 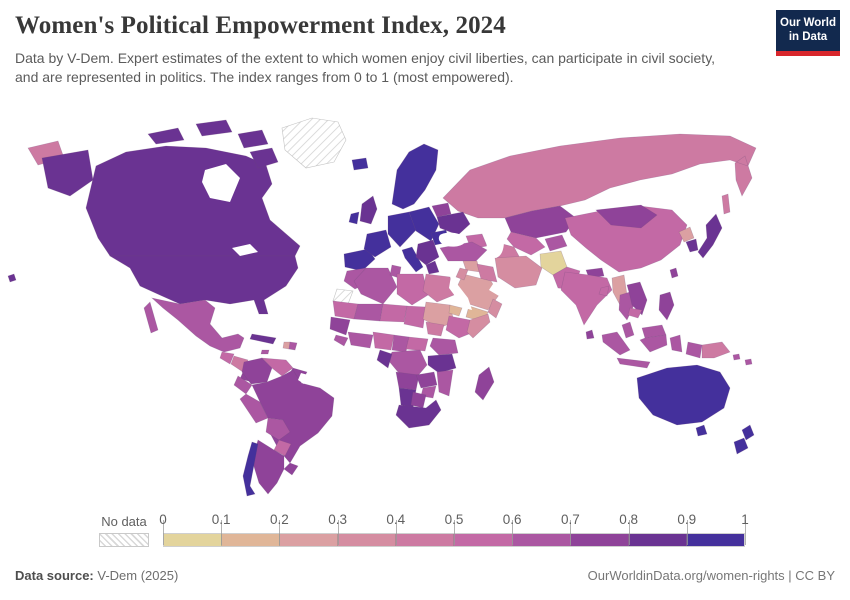 What do you see at coordinates (278, 429) in the screenshot?
I see `region-bolivia` at bounding box center [278, 429].